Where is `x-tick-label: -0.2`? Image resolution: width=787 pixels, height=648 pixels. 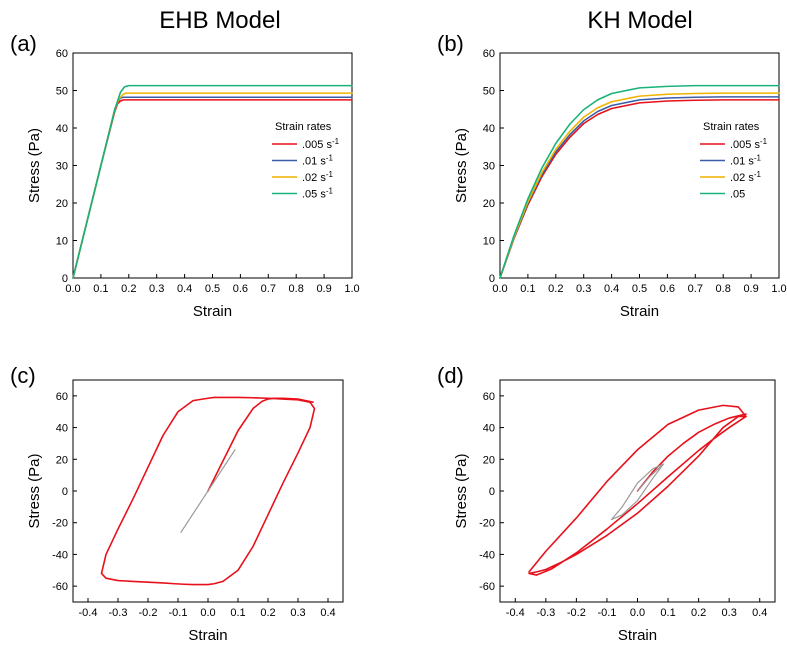
x-tick-label: -0.2 is located at coordinates (148, 613).